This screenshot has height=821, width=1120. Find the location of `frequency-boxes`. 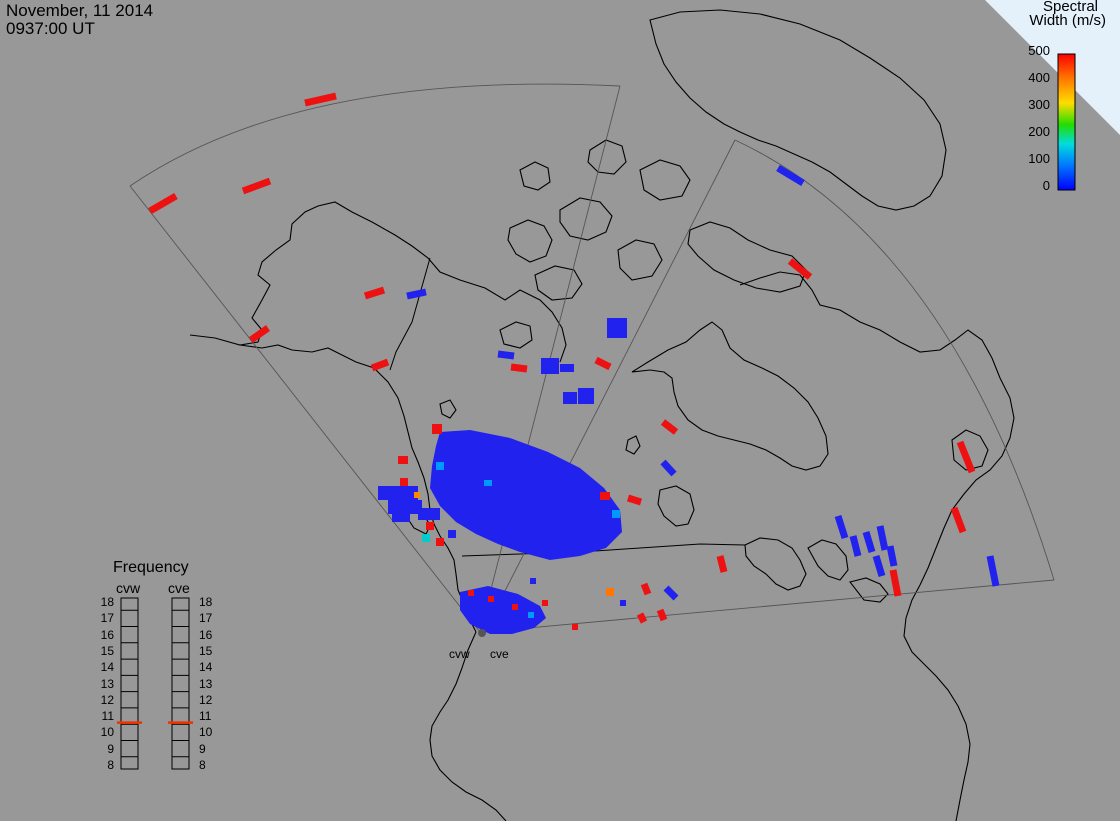

frequency-boxes is located at coordinates (155, 683).